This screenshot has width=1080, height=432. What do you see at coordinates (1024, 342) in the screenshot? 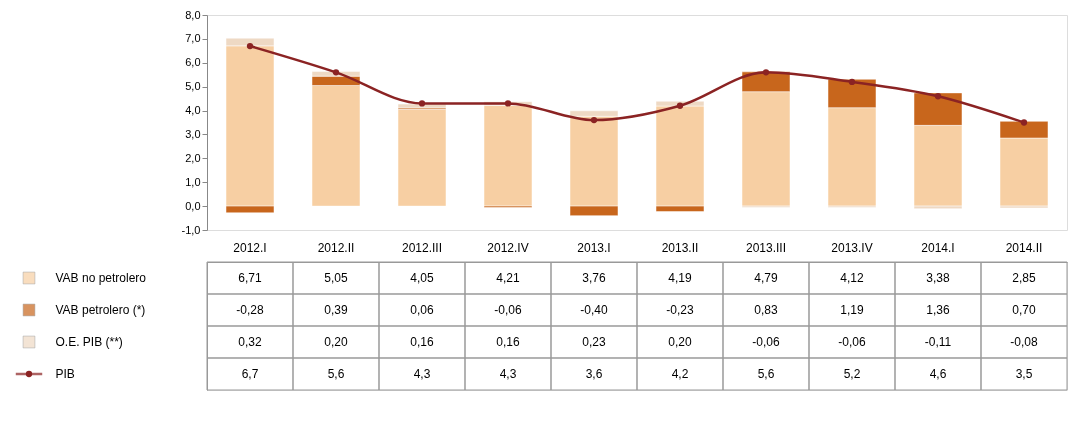
I see `data-label: -0,08` at bounding box center [1024, 342].